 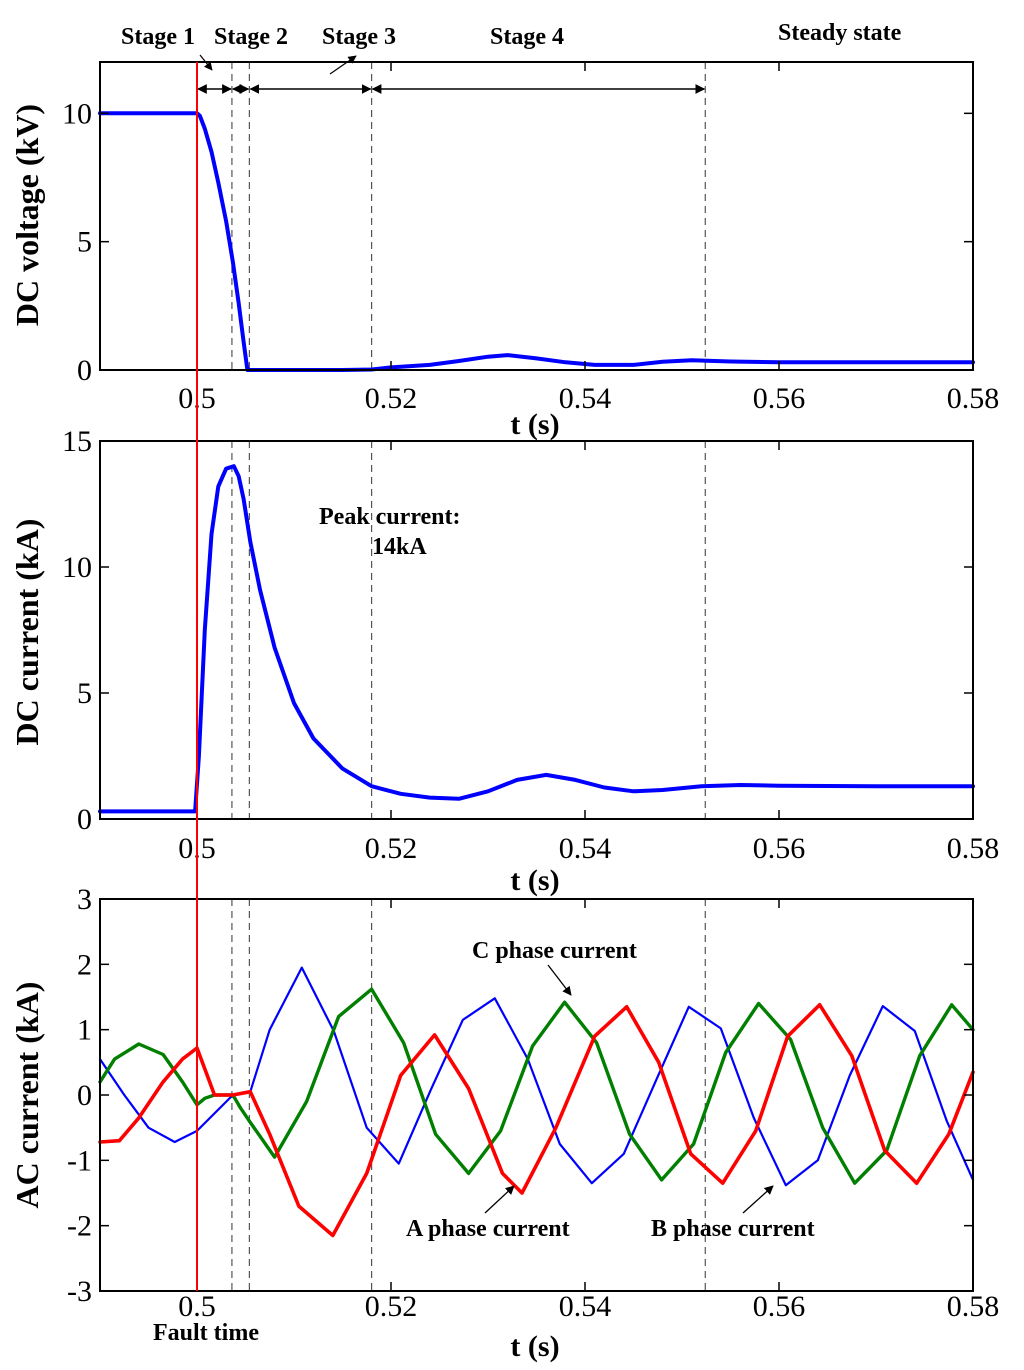 I want to click on series-a-phase-current, so click(x=536, y=1120).